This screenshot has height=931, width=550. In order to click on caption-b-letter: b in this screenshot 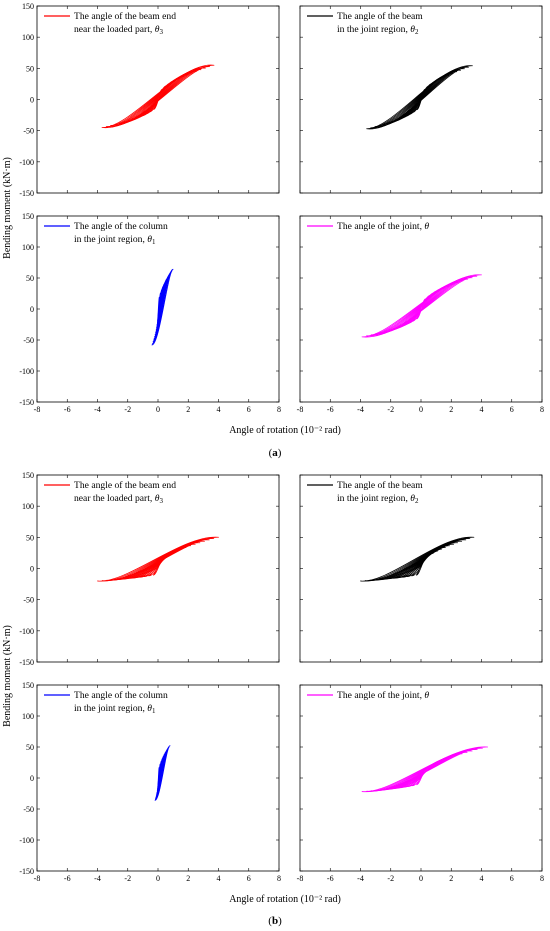, I will do `click(275, 921)`.